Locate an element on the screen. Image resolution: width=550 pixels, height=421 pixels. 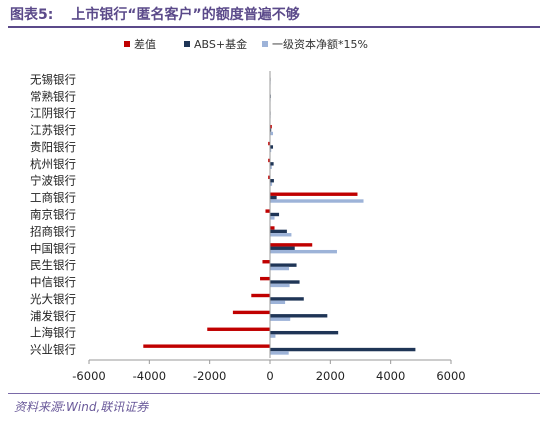
x-tick-label: 6000 is located at coordinates (450, 376).